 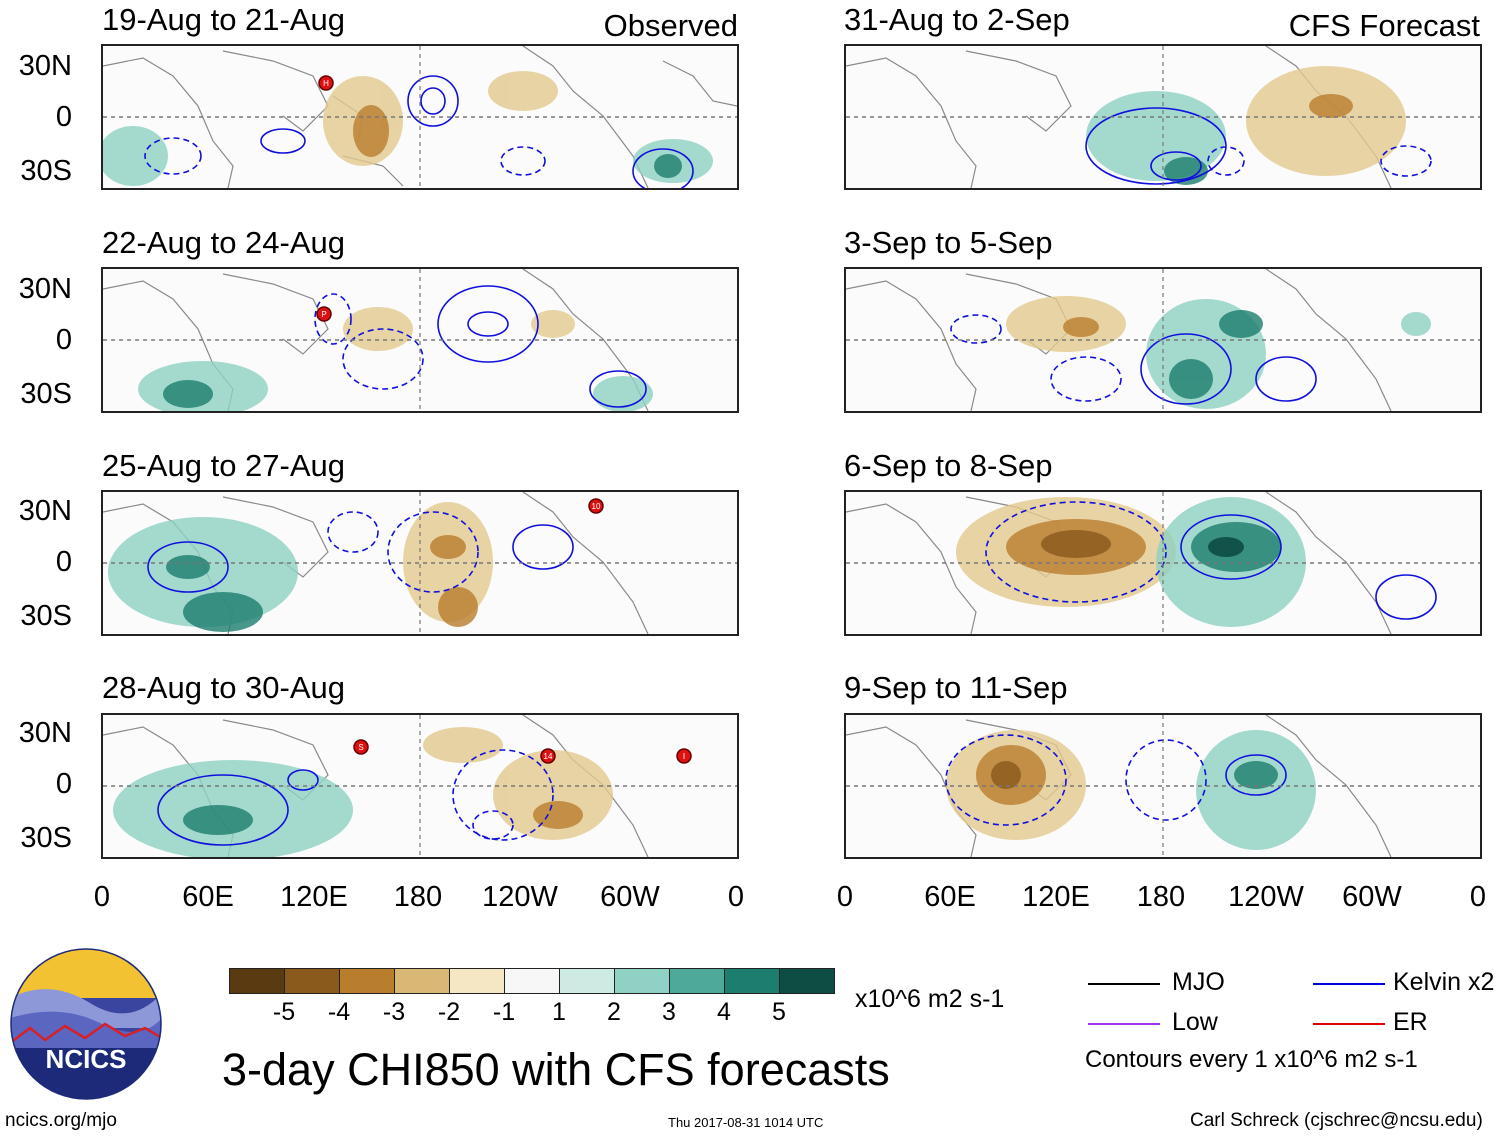 I want to click on legend-line-kelvin, so click(x=1349, y=984).